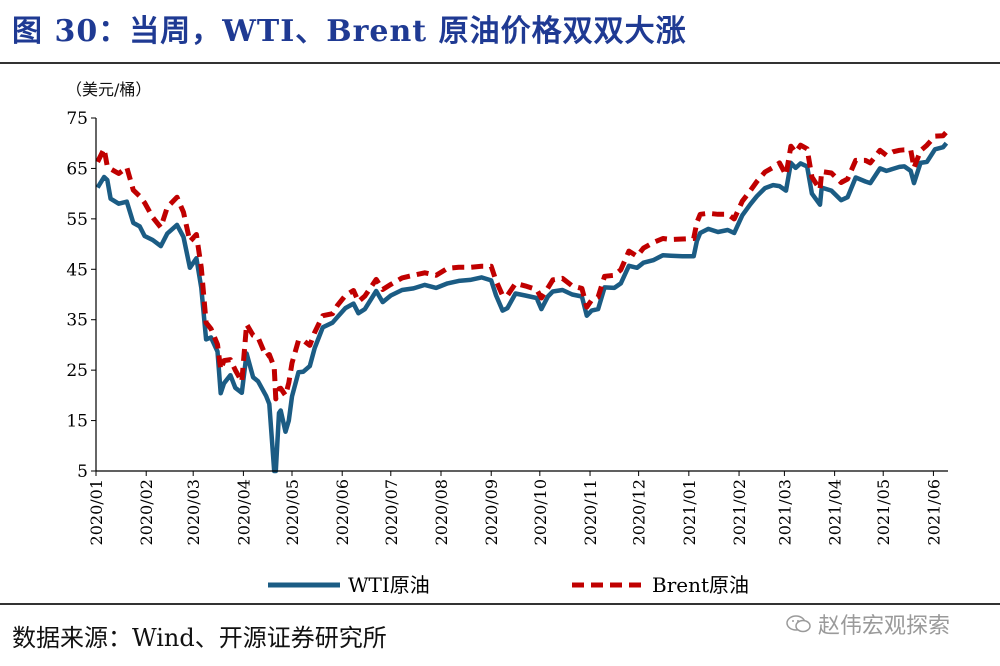 The height and width of the screenshot is (666, 1000). What do you see at coordinates (77, 220) in the screenshot?
I see `y-tick-label: 55` at bounding box center [77, 220].